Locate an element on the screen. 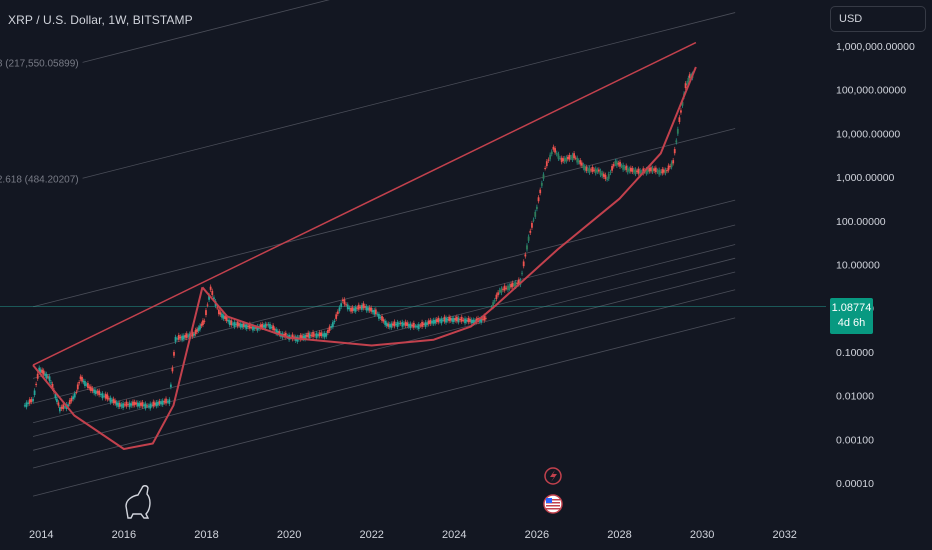  lightning-icon-glyph is located at coordinates (553, 476).